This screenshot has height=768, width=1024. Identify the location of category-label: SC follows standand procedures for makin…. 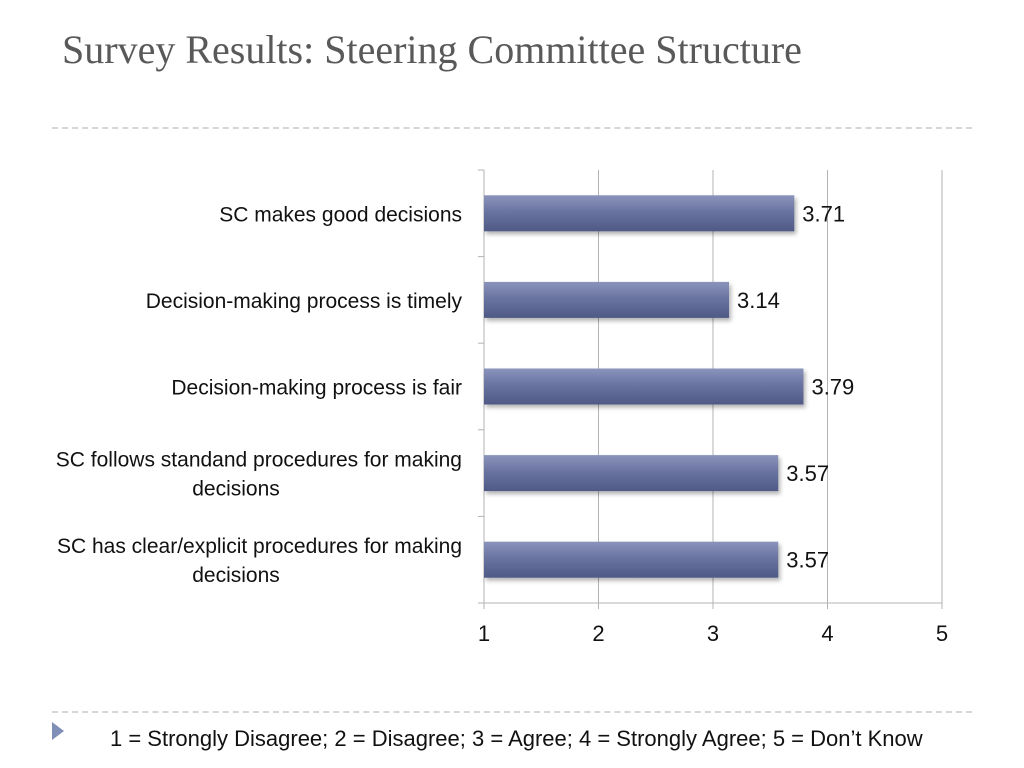
(259, 460).